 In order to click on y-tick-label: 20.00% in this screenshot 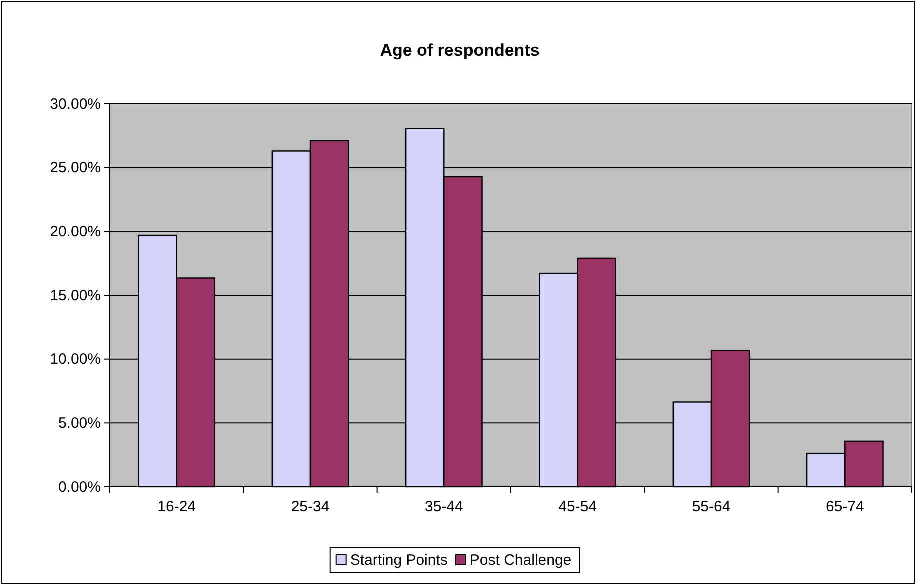, I will do `click(75, 231)`.